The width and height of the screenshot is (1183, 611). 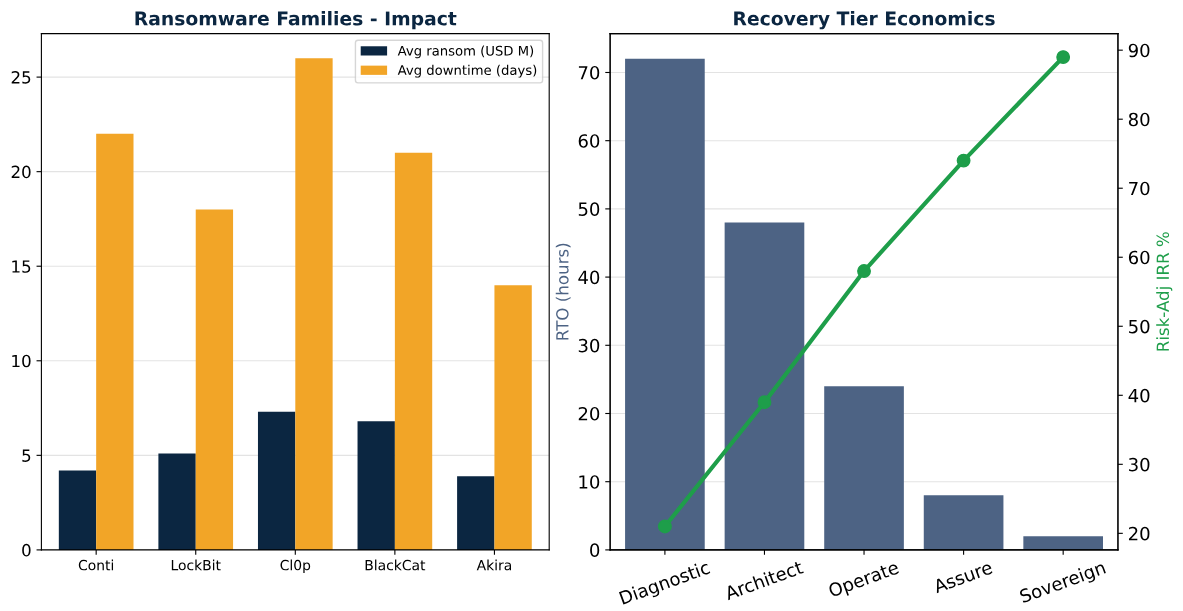 I want to click on x-tick-label: LockBit, so click(x=196, y=565).